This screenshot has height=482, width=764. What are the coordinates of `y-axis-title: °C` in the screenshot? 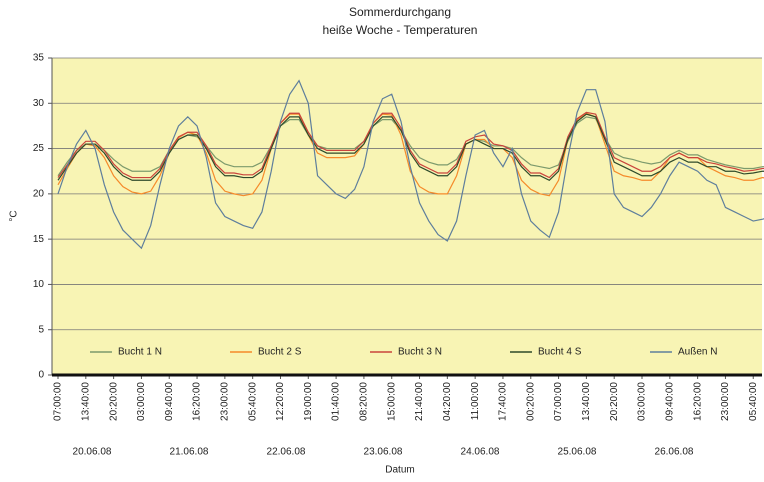 It's located at (14, 215).